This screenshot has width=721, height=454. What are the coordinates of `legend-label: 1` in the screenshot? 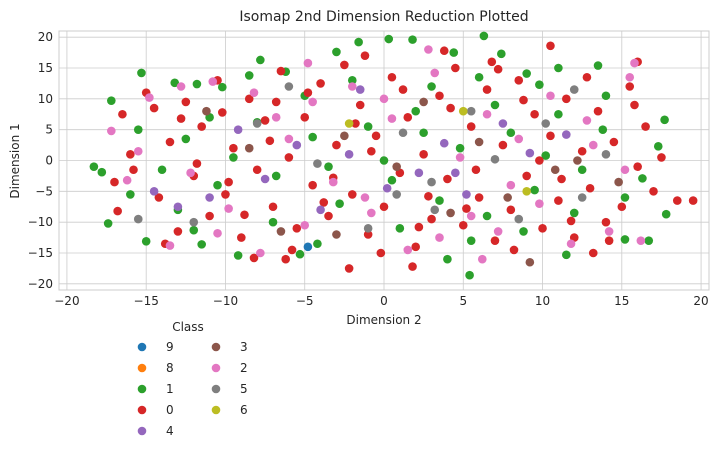 It's located at (170, 389).